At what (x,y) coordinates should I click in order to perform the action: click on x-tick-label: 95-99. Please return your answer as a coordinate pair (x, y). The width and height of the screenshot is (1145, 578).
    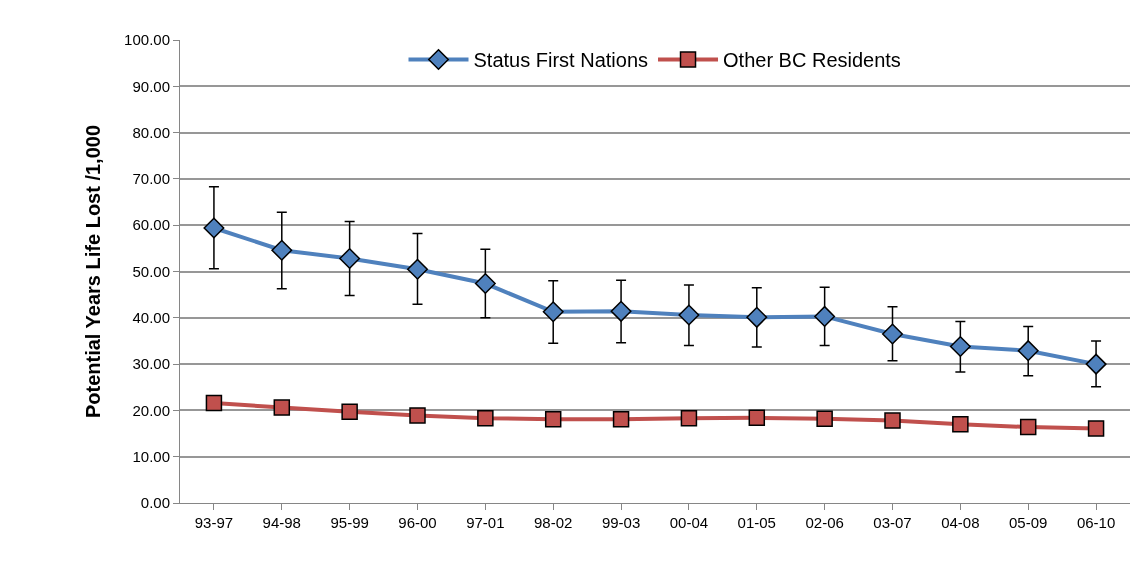
    Looking at the image, I should click on (349, 522).